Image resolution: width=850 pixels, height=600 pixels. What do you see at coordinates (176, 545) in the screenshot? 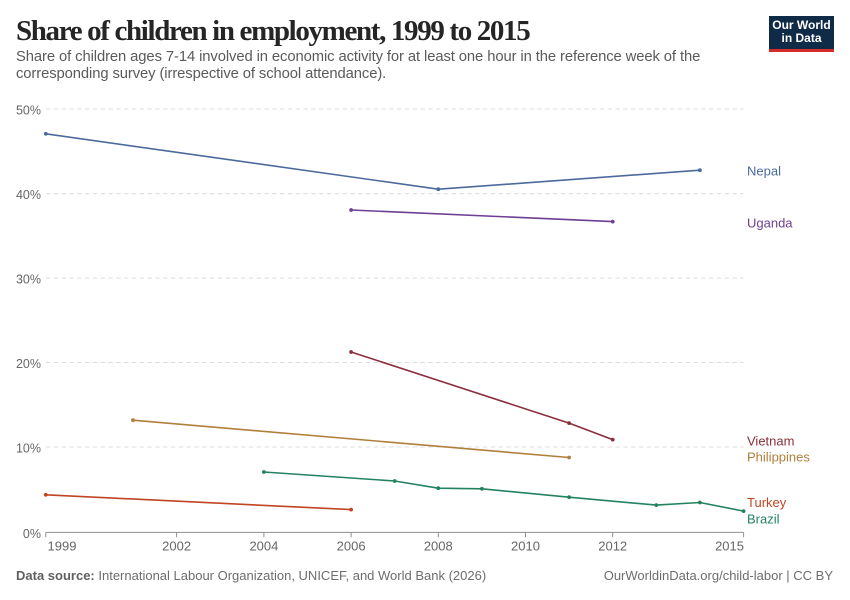
I see `svg-text: 2002` at bounding box center [176, 545].